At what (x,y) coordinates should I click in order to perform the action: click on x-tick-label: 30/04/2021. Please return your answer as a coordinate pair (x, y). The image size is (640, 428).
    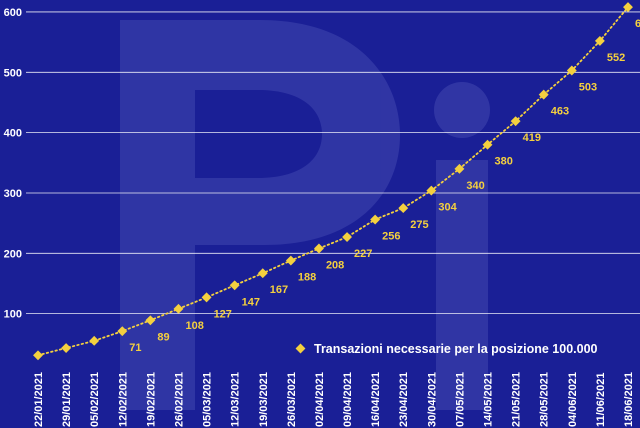
    Looking at the image, I should click on (432, 399).